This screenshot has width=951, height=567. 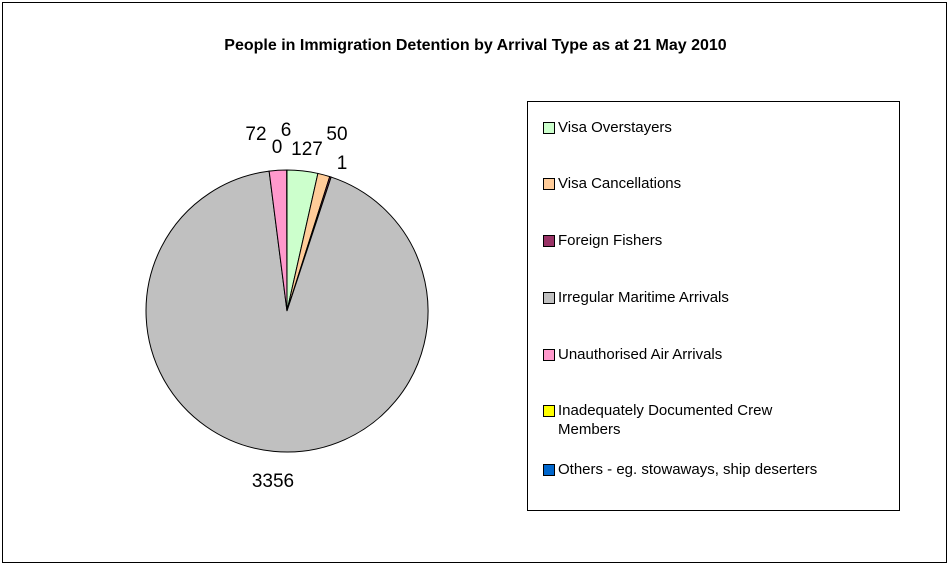 I want to click on legend-item-inadequately-documented-crew: Inadequately Documented Crew Members, so click(x=688, y=420).